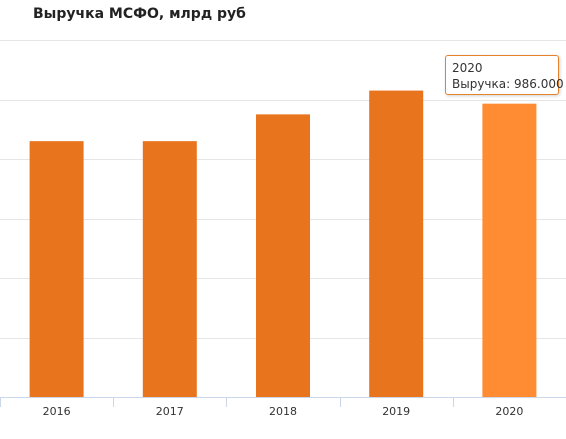 This screenshot has width=566, height=439. I want to click on bar-2019, so click(396, 243).